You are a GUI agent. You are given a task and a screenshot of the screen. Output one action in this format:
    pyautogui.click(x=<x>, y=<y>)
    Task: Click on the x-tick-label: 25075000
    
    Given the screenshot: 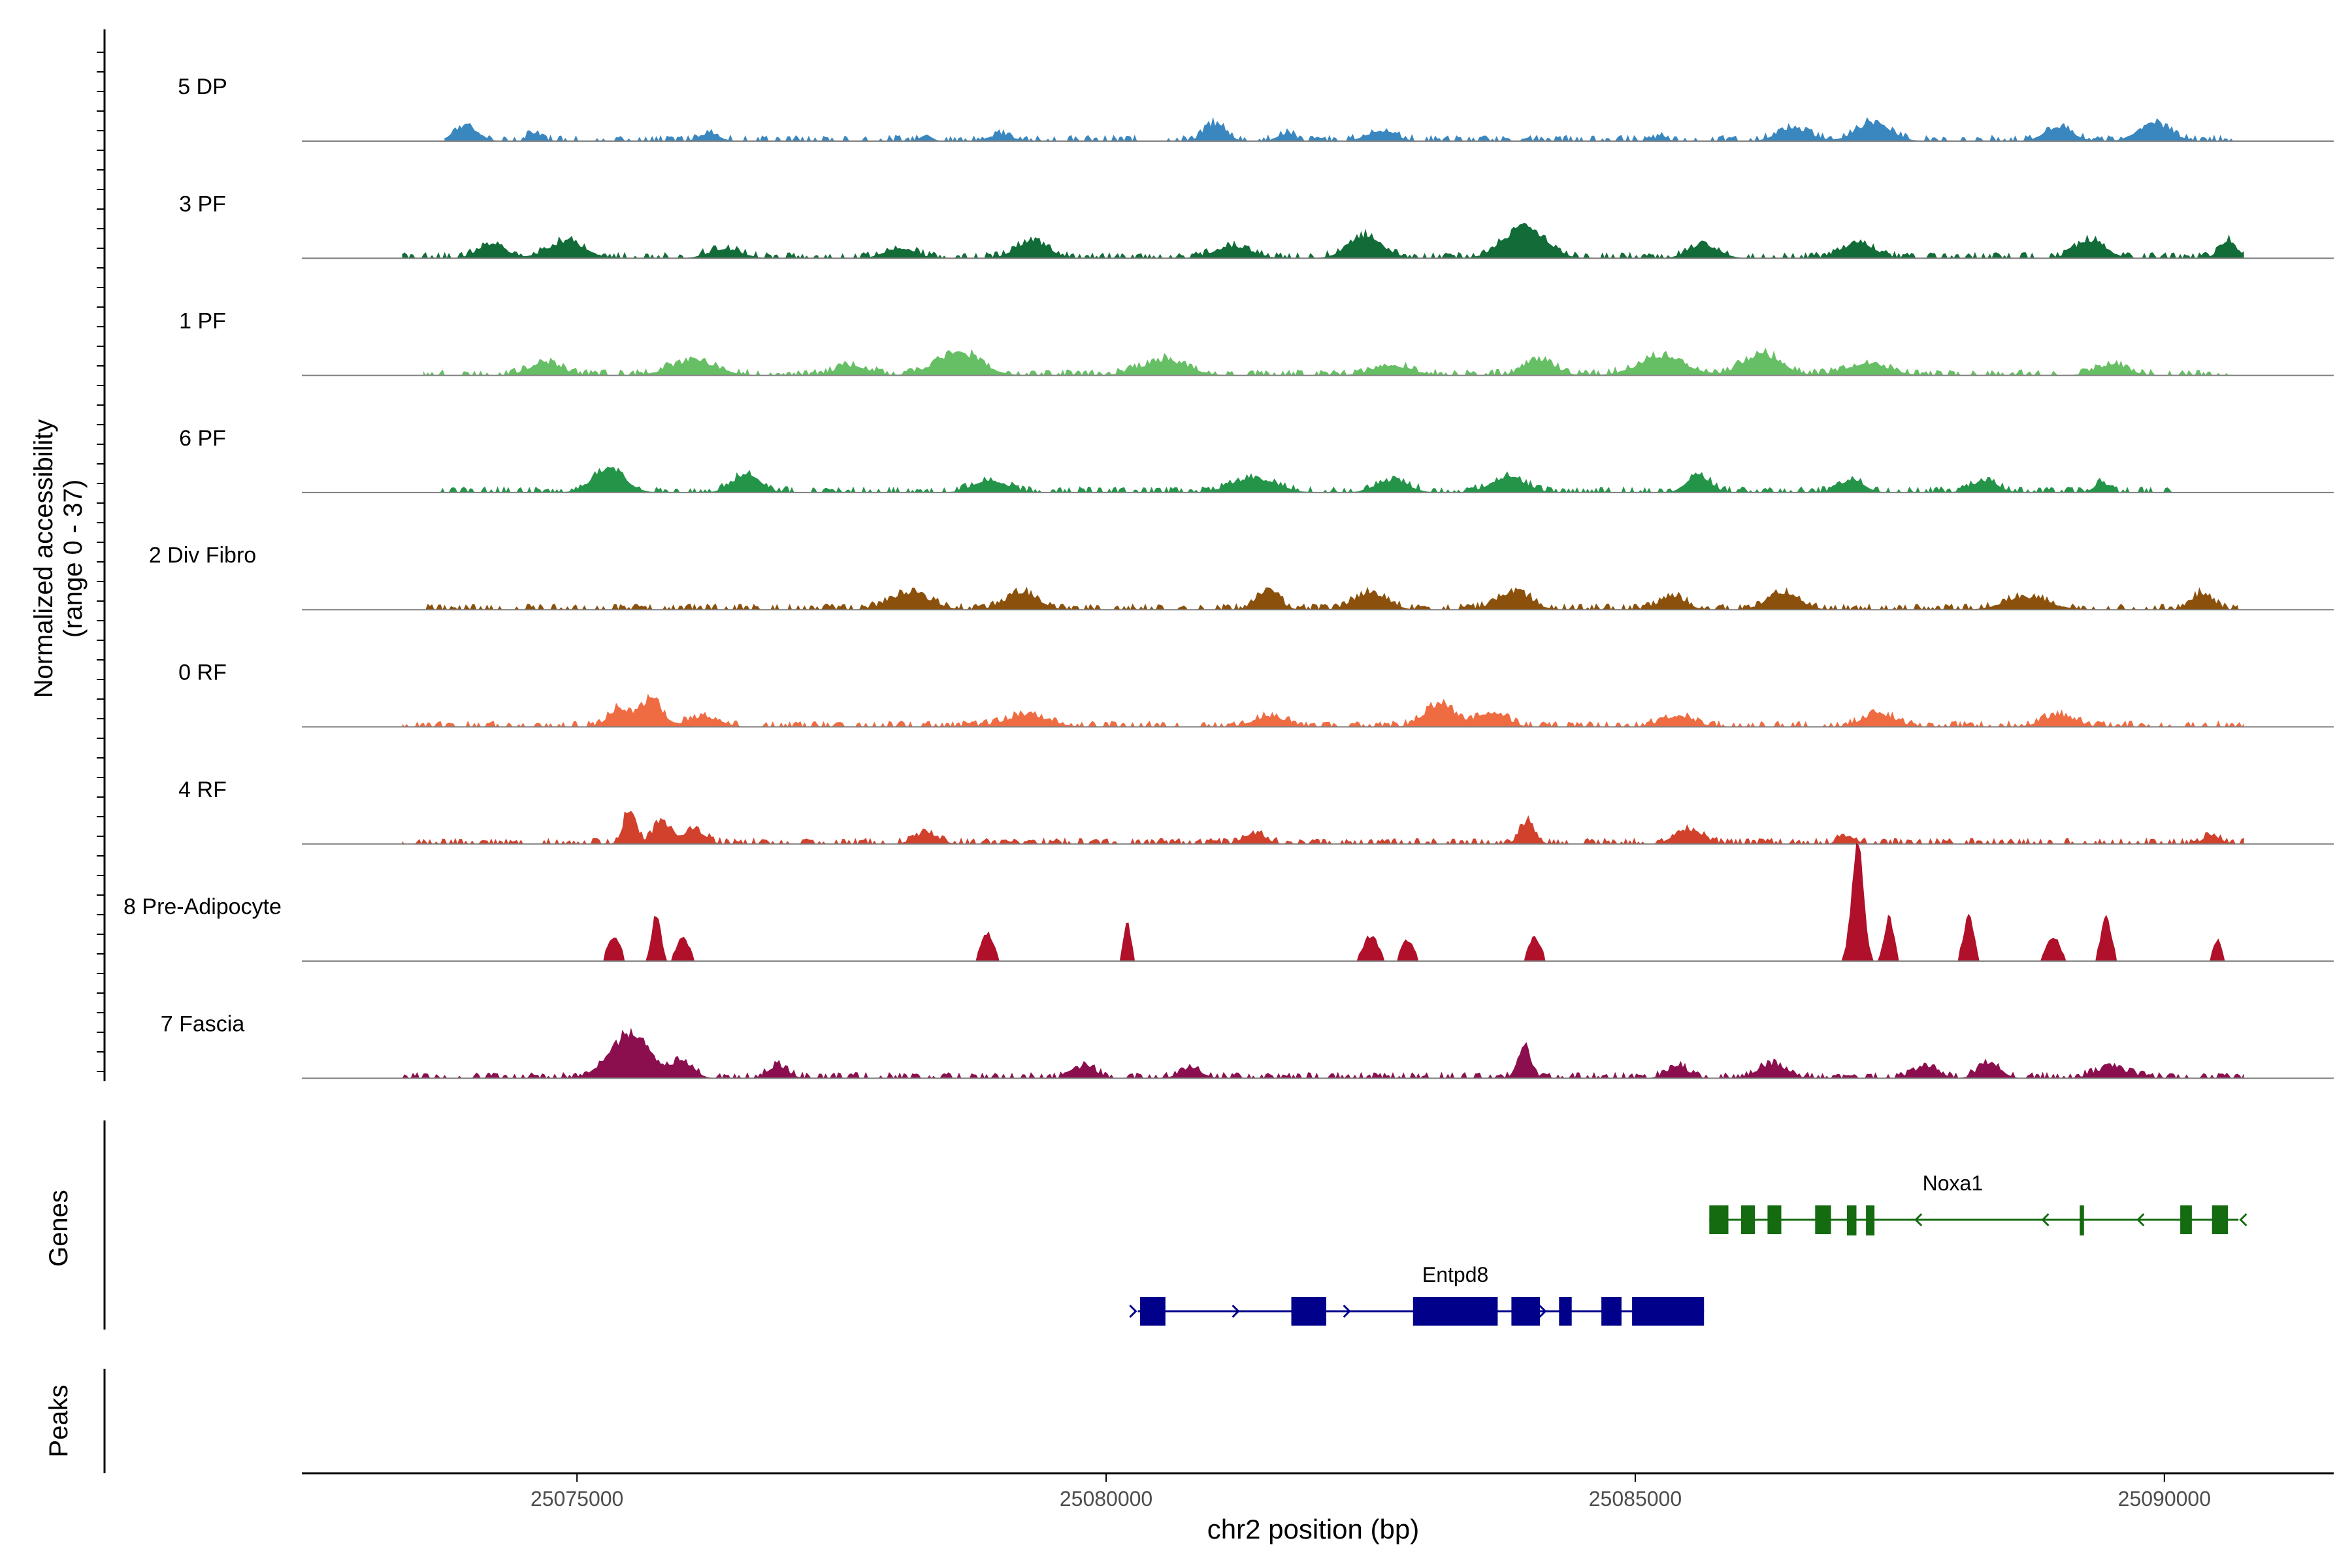 What is the action you would take?
    pyautogui.click(x=577, y=1499)
    